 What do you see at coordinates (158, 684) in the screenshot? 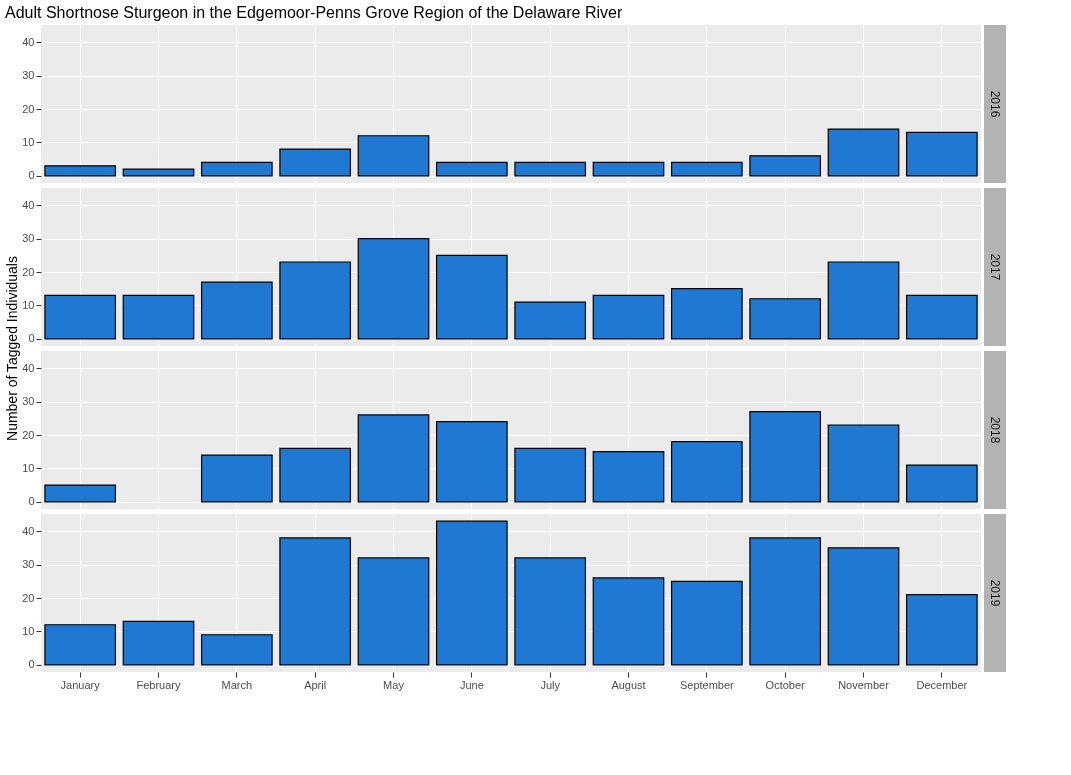
I see `x-tick-label: February` at bounding box center [158, 684].